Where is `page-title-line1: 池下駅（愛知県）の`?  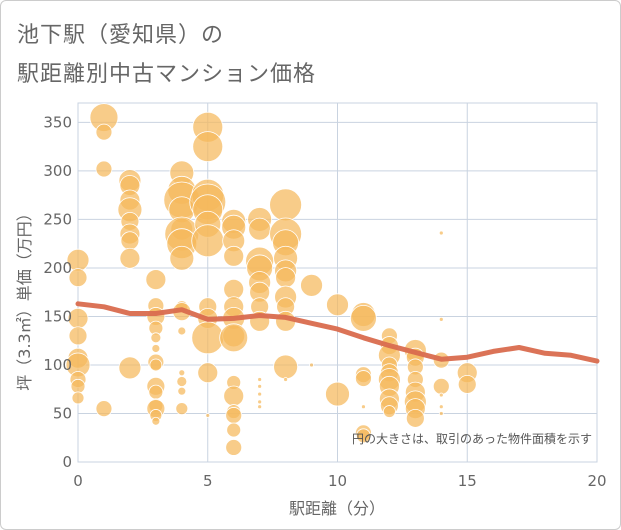 page-title-line1: 池下駅（愛知県）の is located at coordinates (121, 35).